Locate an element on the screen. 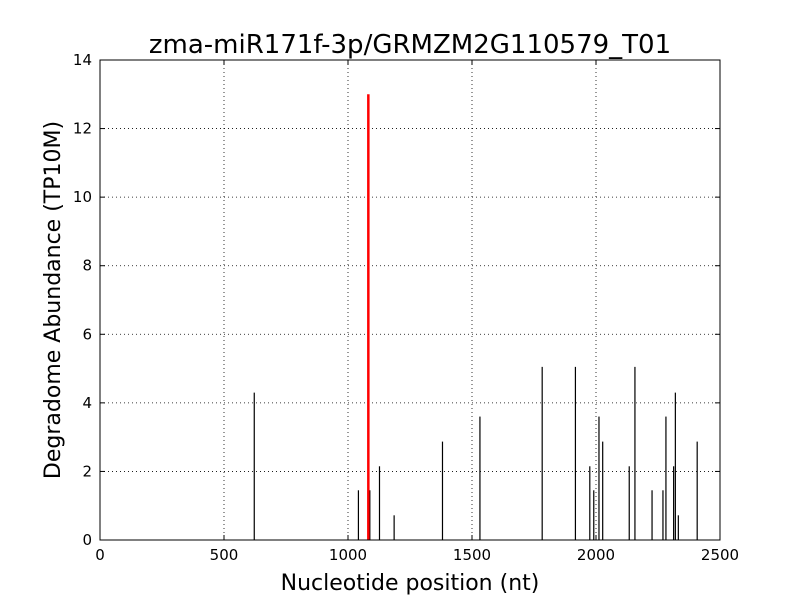  y-tick-label: 6 is located at coordinates (87, 334).